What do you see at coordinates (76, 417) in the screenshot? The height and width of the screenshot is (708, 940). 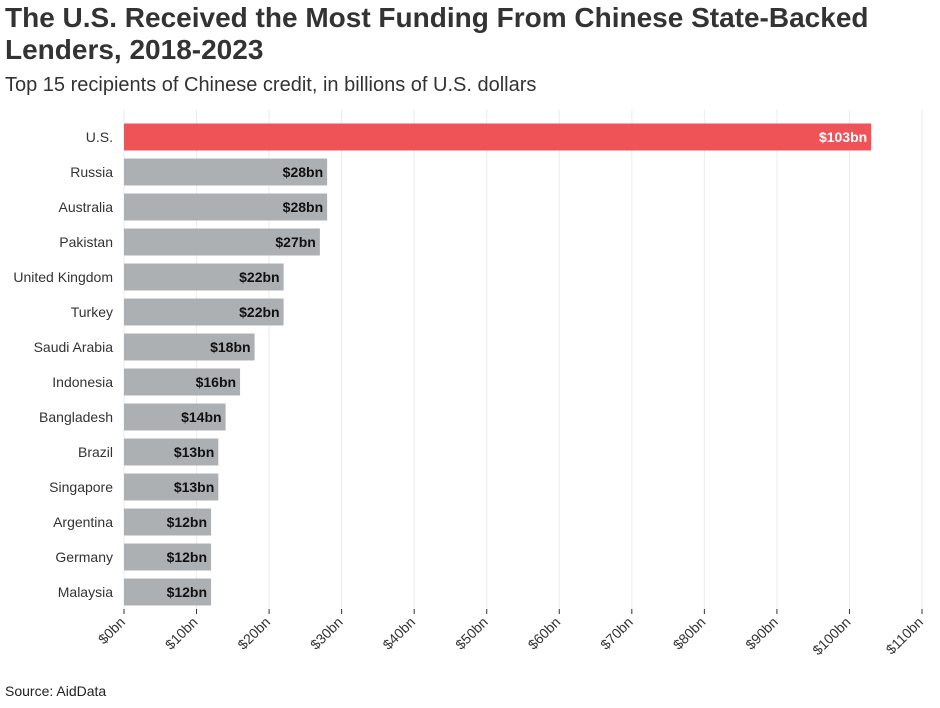 I see `category-label: Bangladesh` at bounding box center [76, 417].